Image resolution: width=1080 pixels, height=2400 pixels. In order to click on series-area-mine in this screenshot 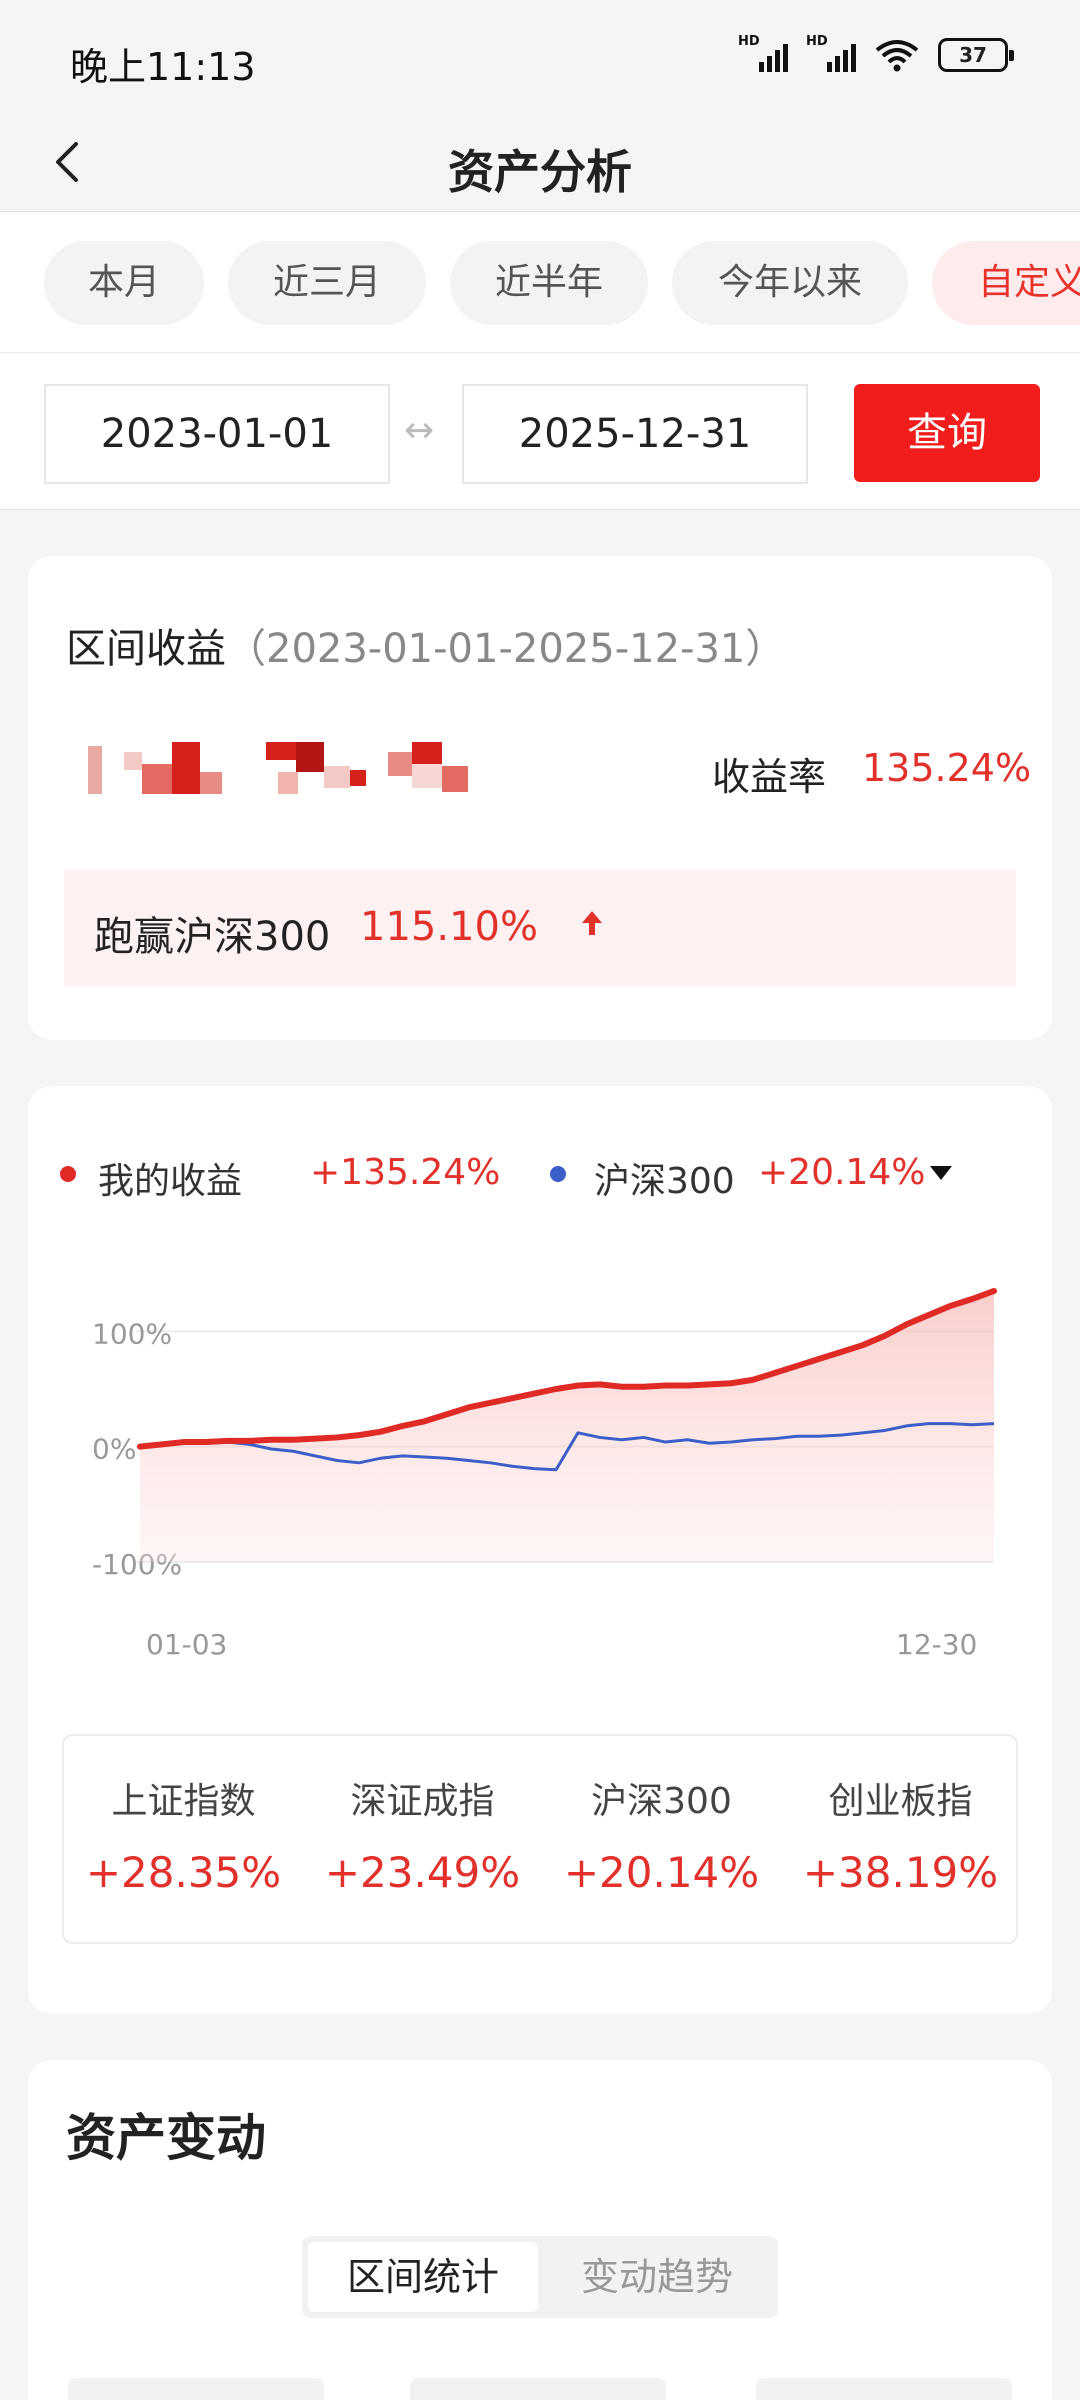, I will do `click(567, 1426)`.